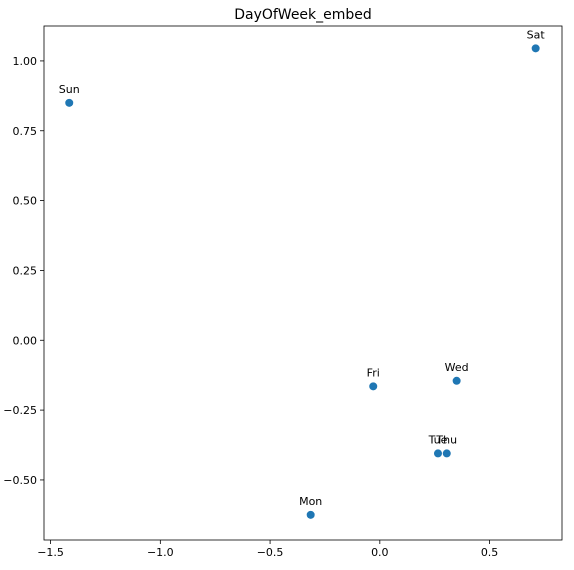  What do you see at coordinates (20, 410) in the screenshot?
I see `y-tick-label: −0.25` at bounding box center [20, 410].